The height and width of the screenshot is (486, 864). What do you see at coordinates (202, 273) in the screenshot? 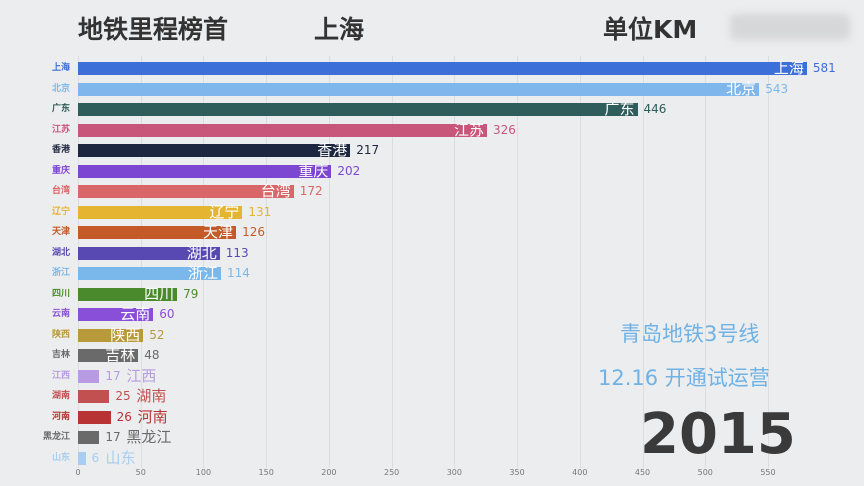
I see `bar-name-label: 浙江` at bounding box center [202, 273].